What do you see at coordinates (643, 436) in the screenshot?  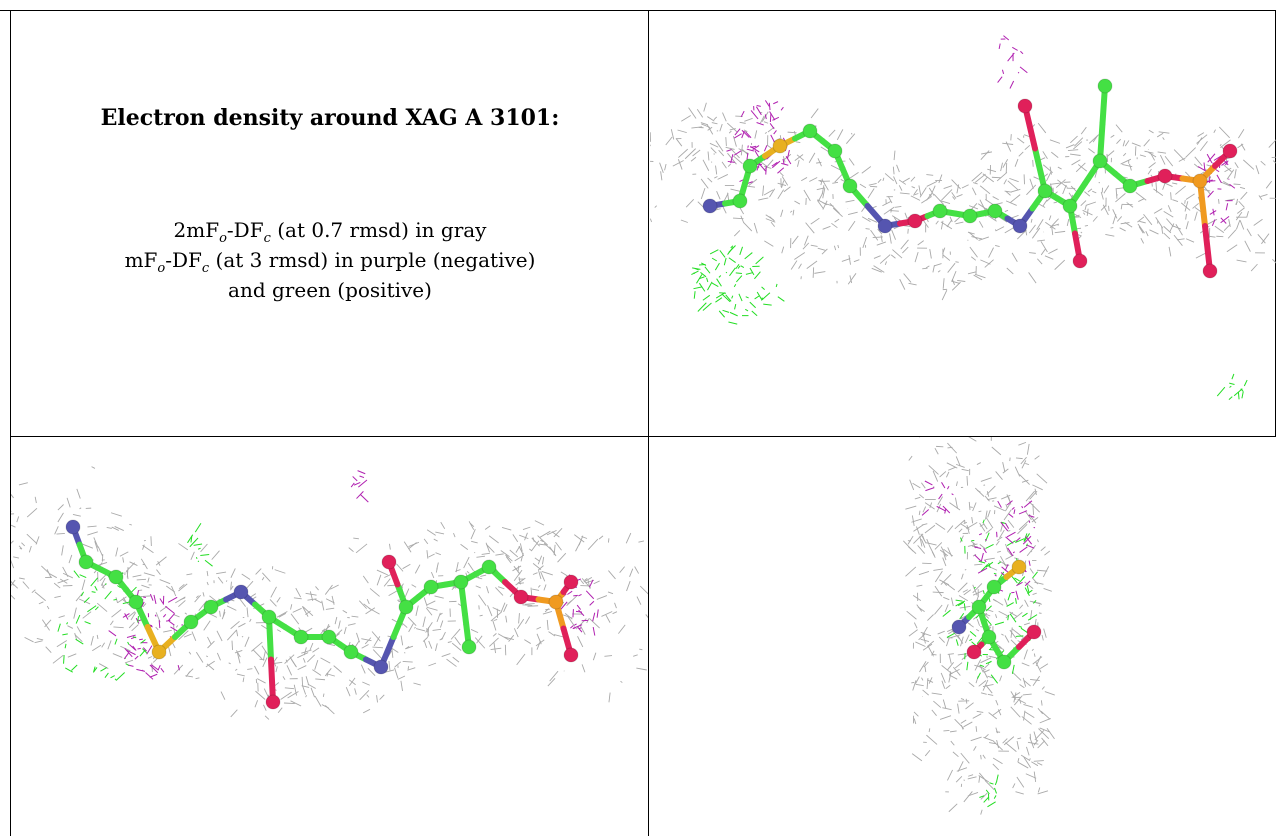 I see `table-divider-horizontal` at bounding box center [643, 436].